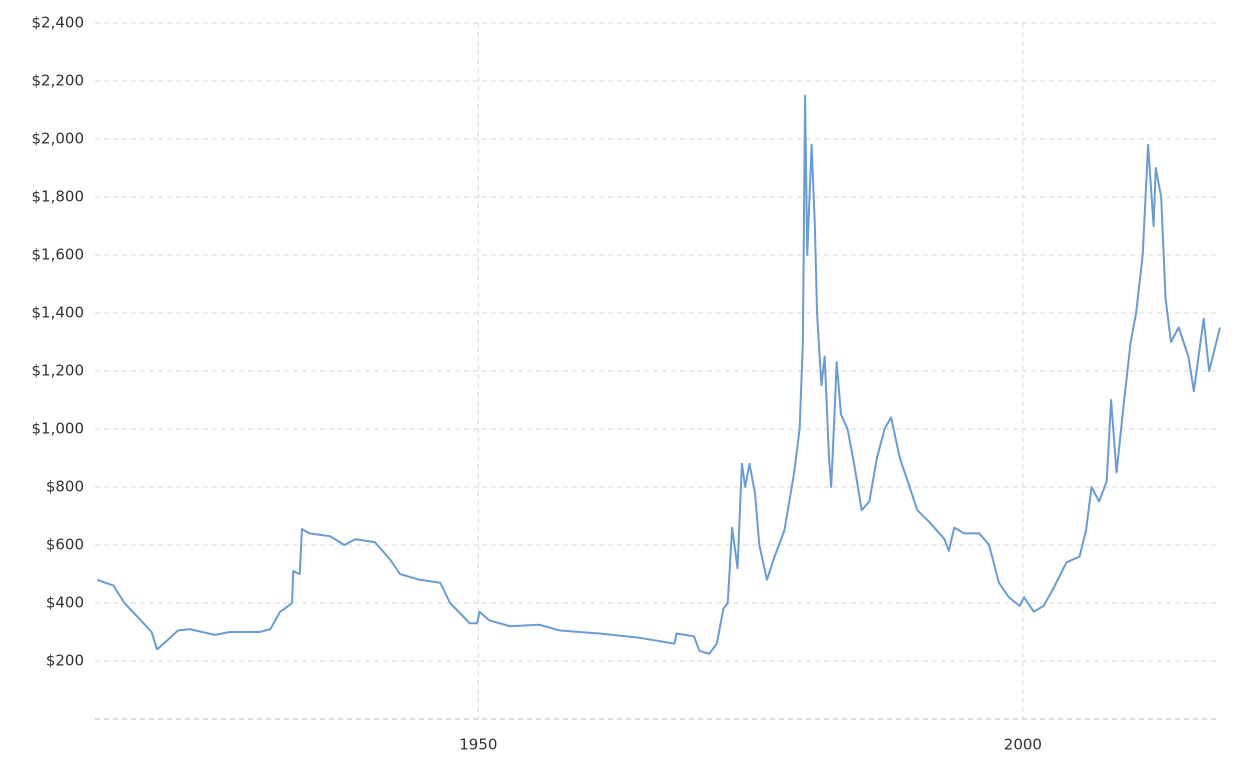 The height and width of the screenshot is (774, 1244). I want to click on y-tick-label: $2,400, so click(58, 23).